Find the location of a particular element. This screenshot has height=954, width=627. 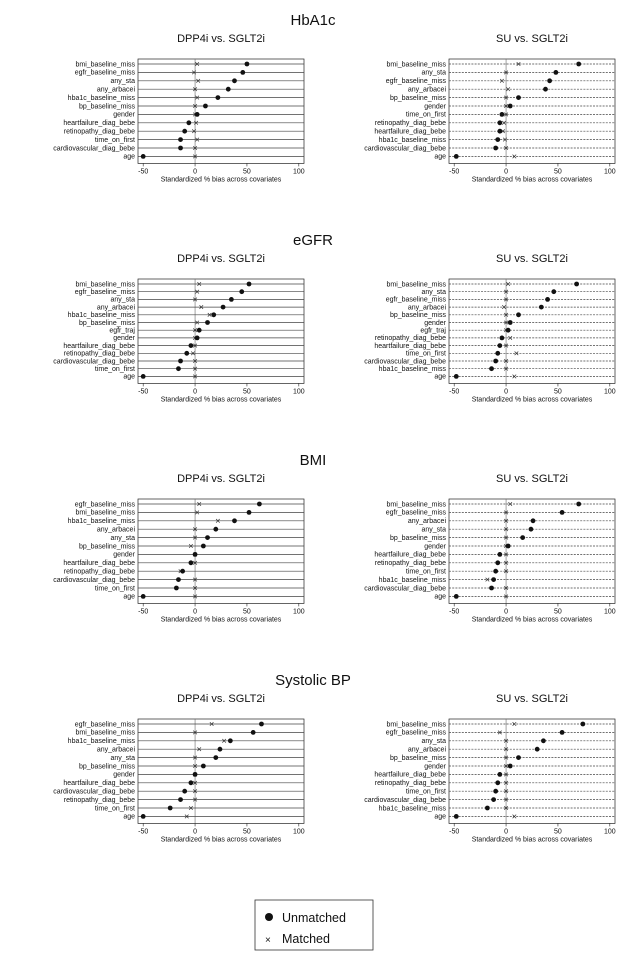

x-tick-label: -50 is located at coordinates (143, 611).